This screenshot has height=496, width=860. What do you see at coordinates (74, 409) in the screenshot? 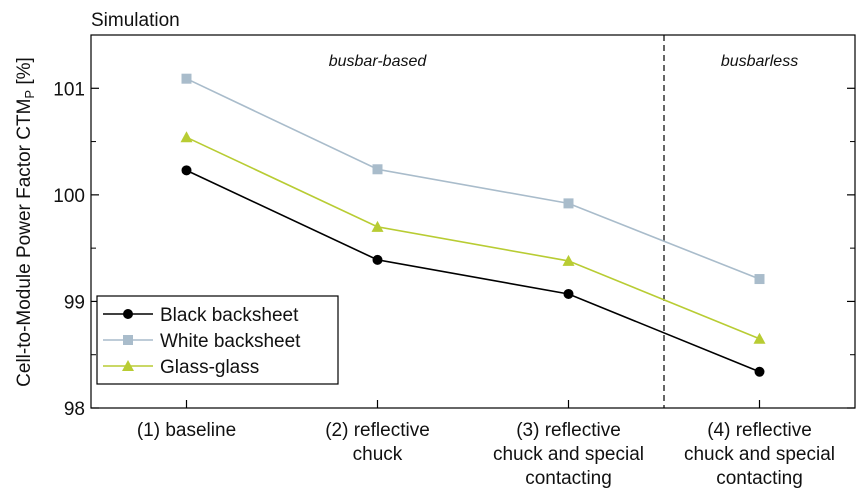
I see `y-tick-label: 98` at bounding box center [74, 409].